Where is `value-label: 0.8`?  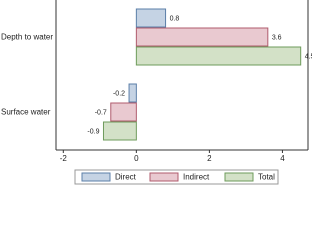 value-label: 0.8 is located at coordinates (175, 18).